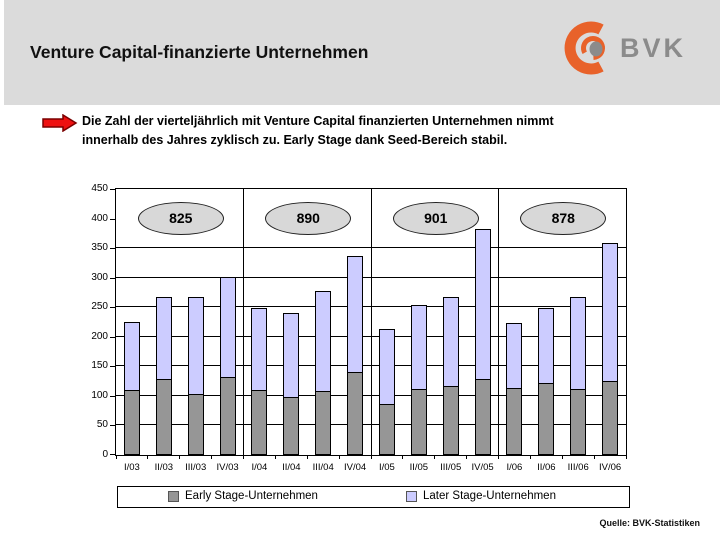 The height and width of the screenshot is (540, 720). Describe the element at coordinates (199, 52) in the screenshot. I see `slide-title: Venture Capital-finanzierte Unternehmen` at that location.